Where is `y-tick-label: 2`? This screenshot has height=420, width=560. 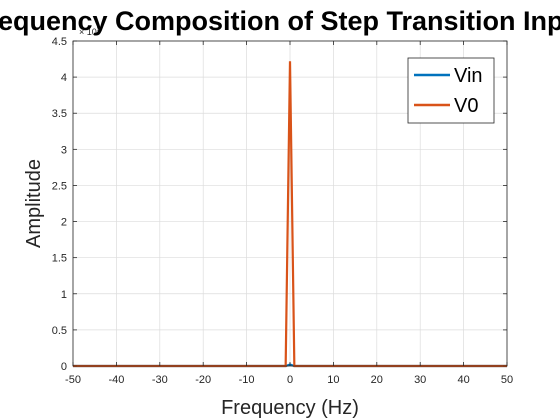 y-tick-label: 2 is located at coordinates (64, 223).